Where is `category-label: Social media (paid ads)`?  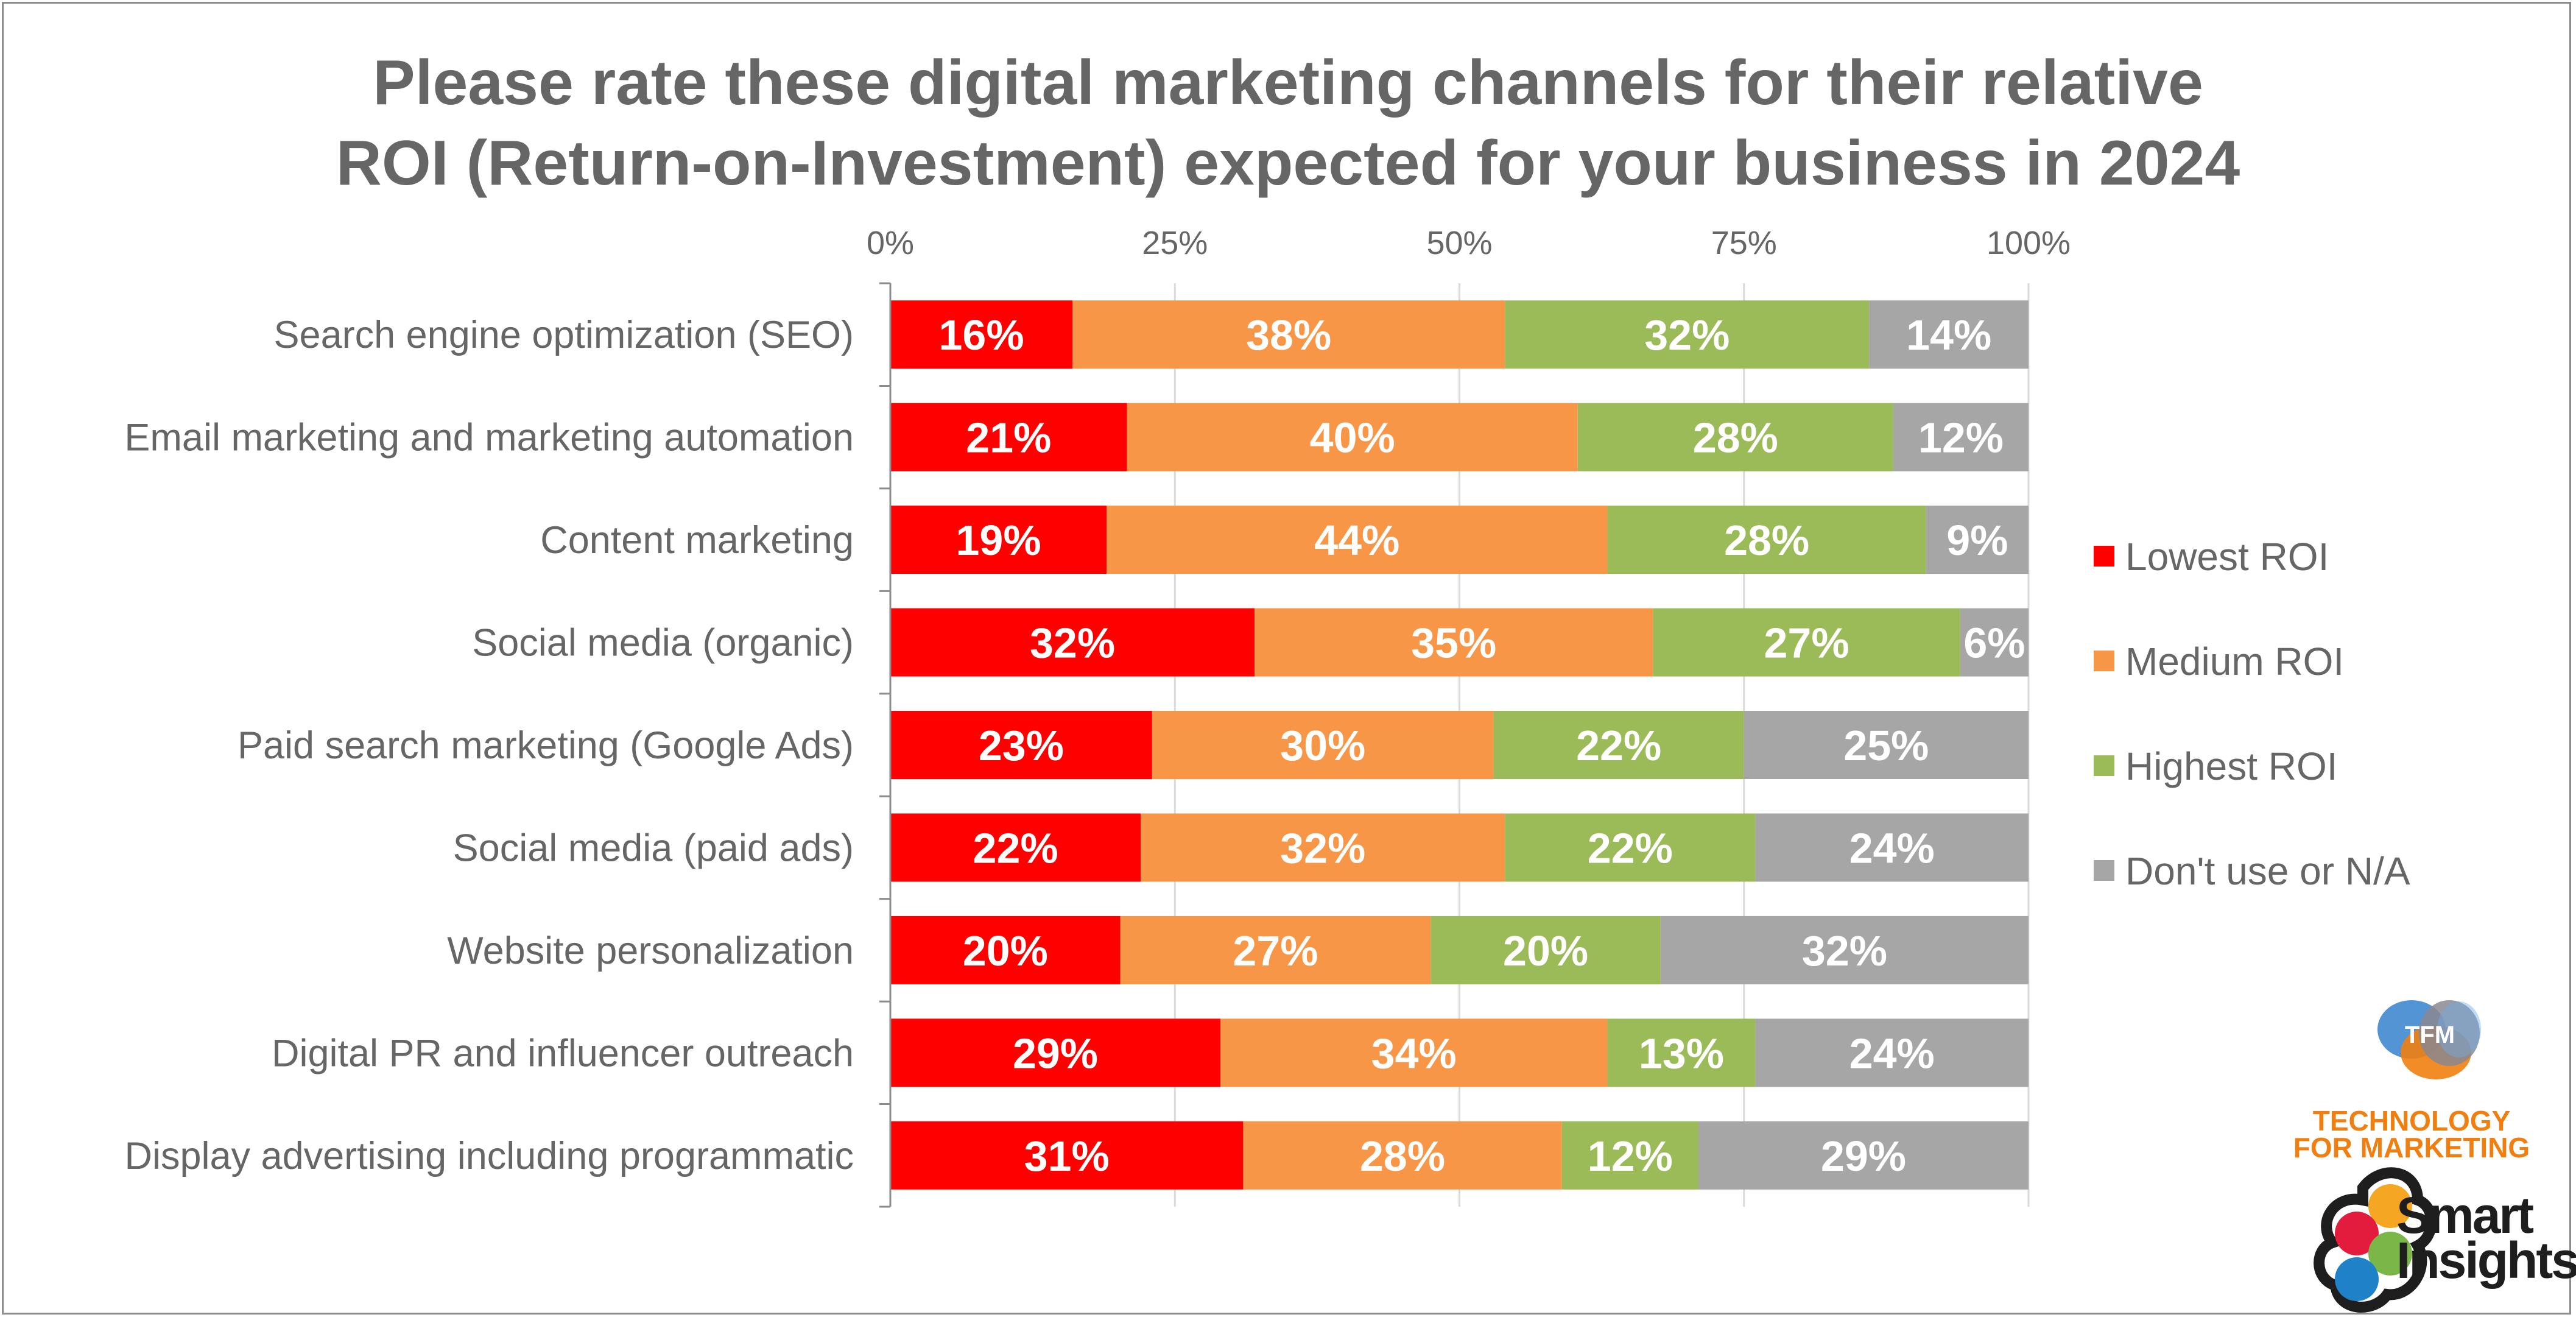
category-label: Social media (paid ads) is located at coordinates (653, 848).